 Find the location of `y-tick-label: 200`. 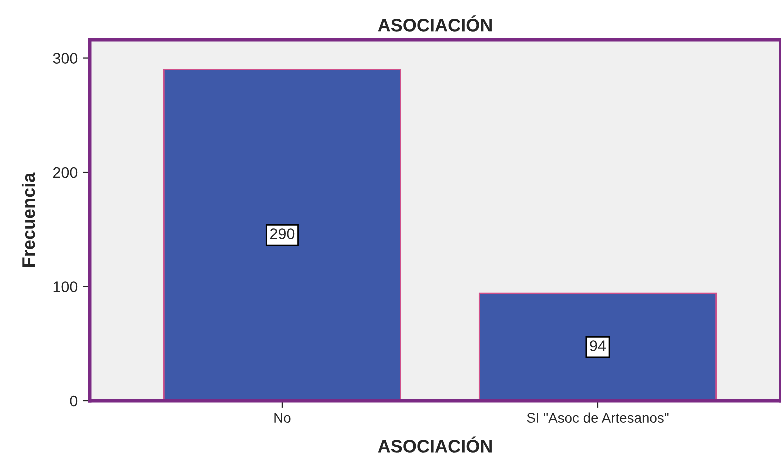

y-tick-label: 200 is located at coordinates (65, 172).